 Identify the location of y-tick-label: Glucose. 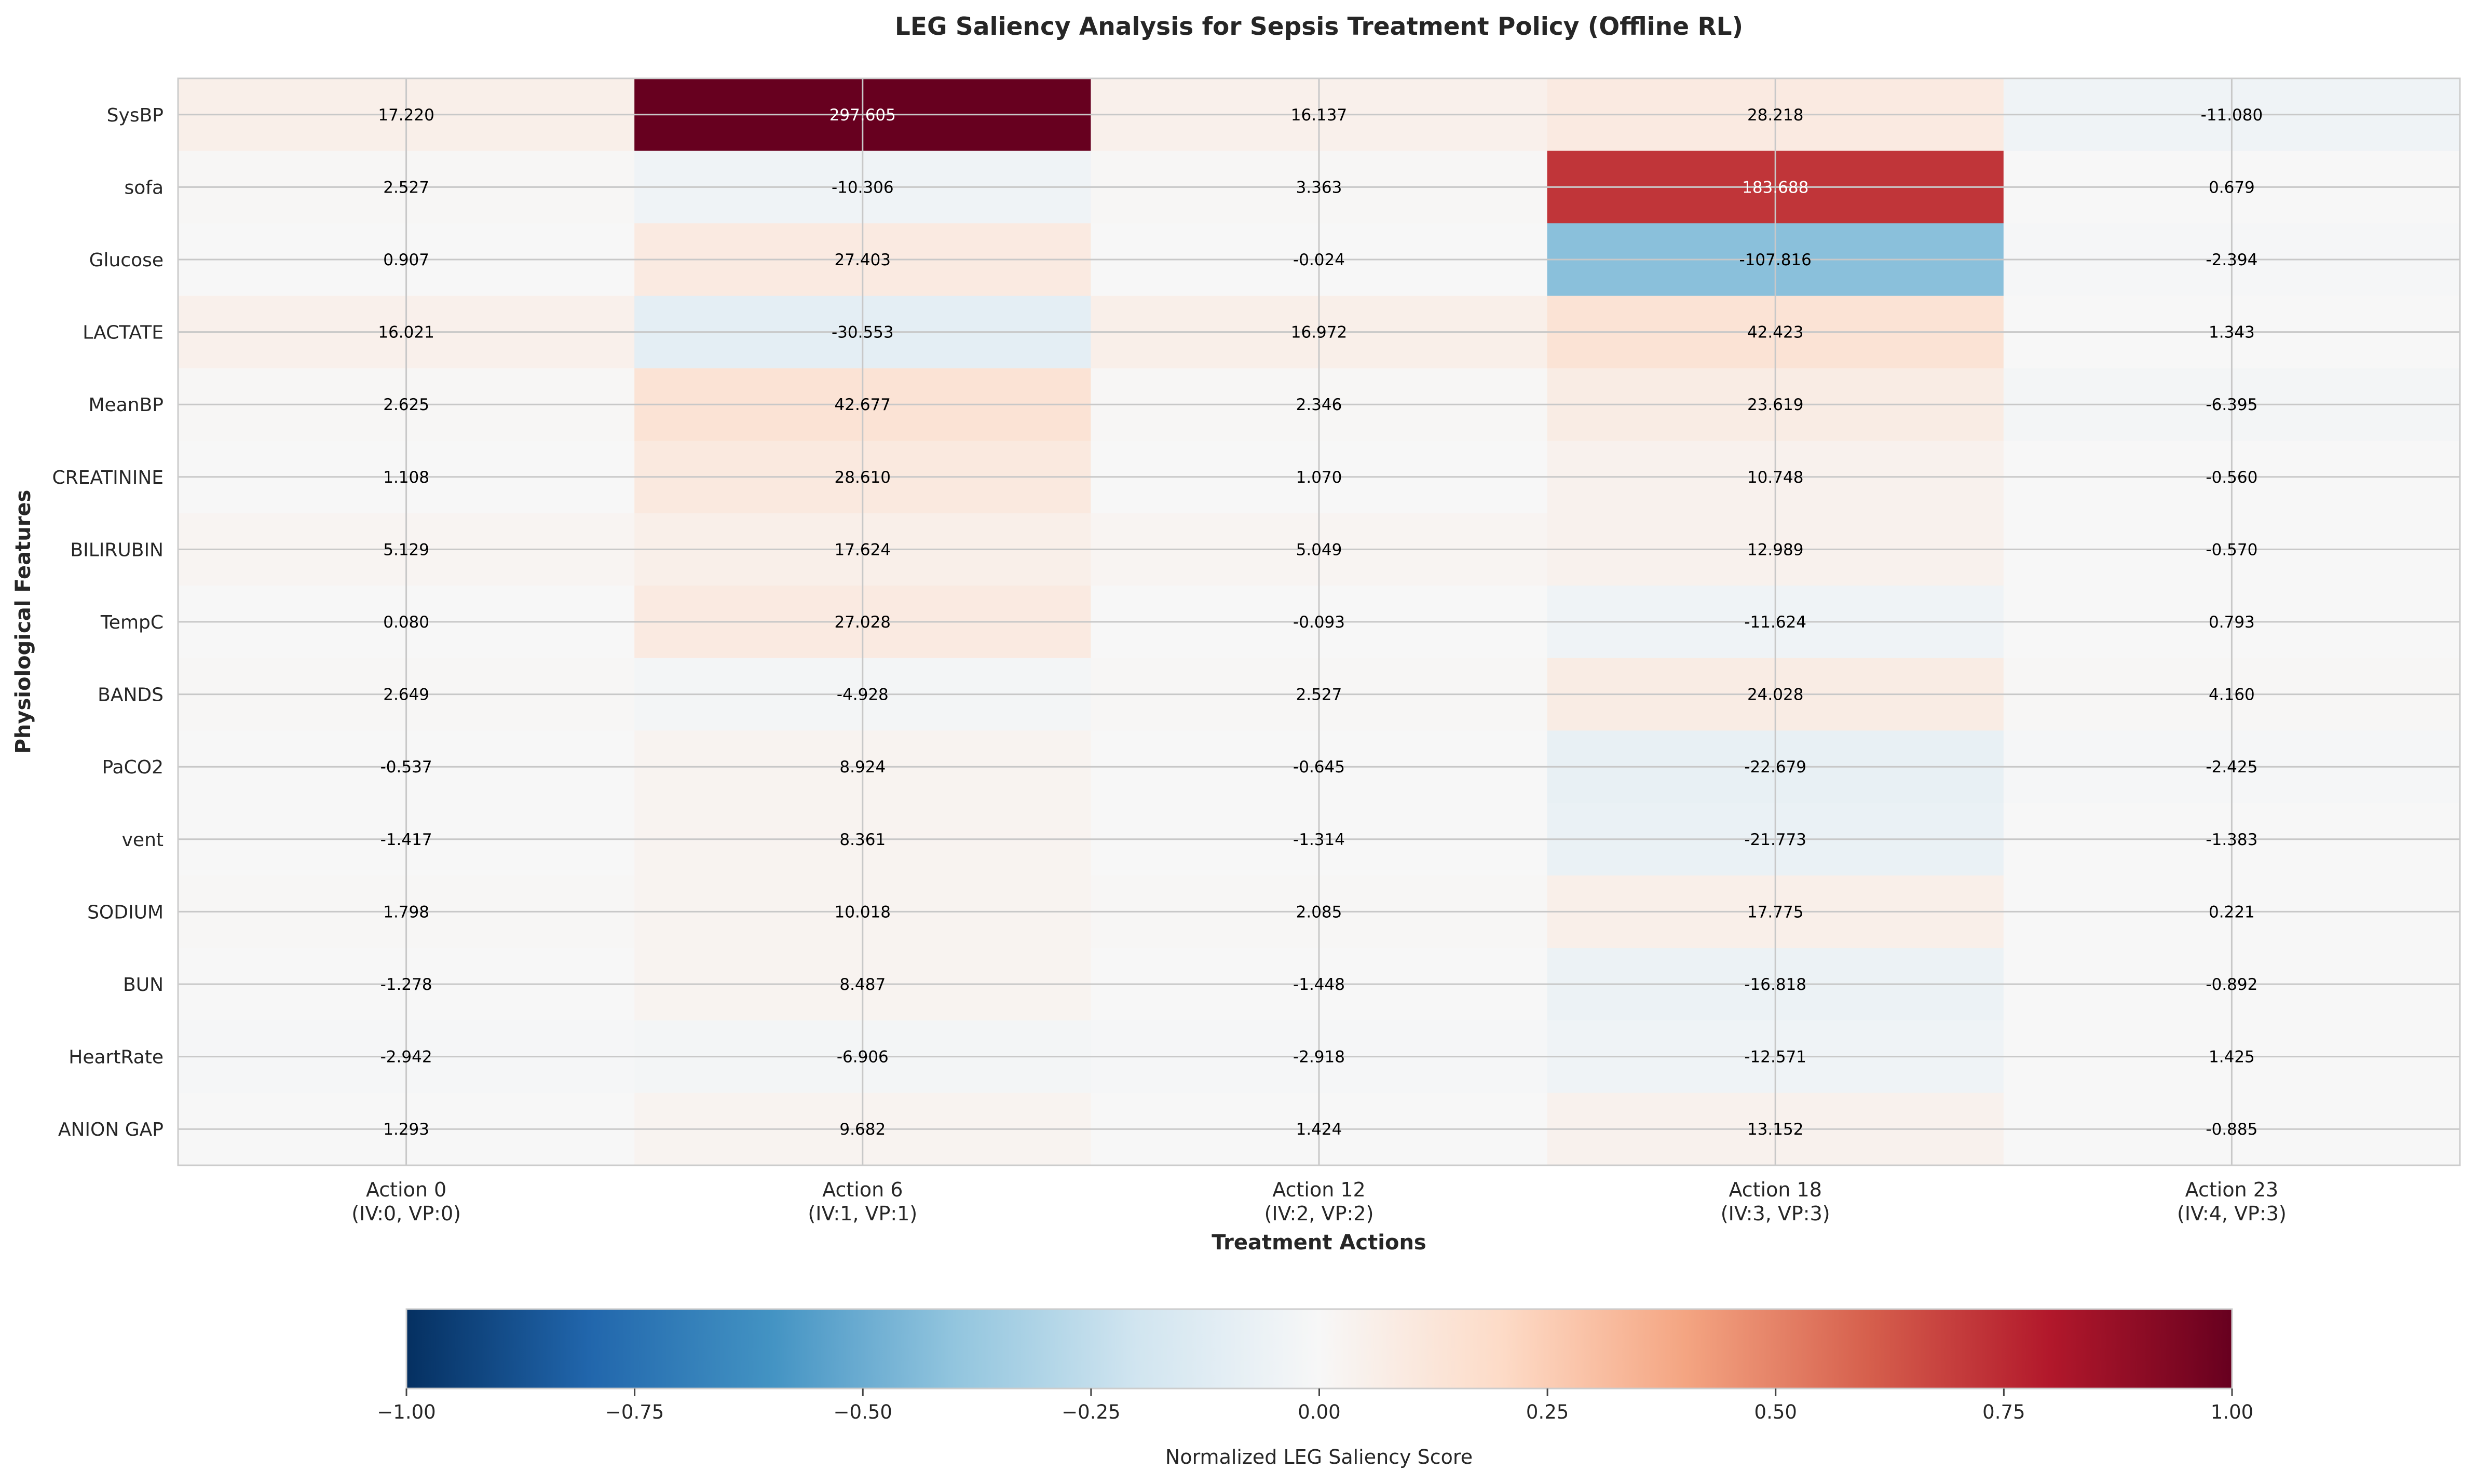
(127, 260).